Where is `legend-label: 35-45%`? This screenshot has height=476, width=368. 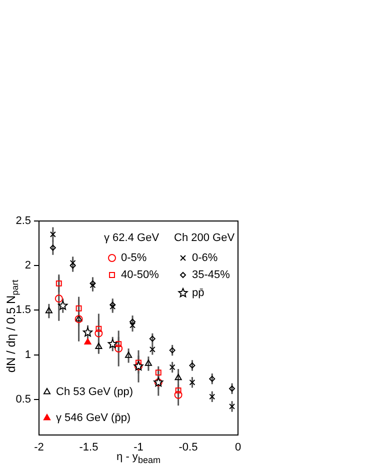
legend-label: 35-45% is located at coordinates (211, 275).